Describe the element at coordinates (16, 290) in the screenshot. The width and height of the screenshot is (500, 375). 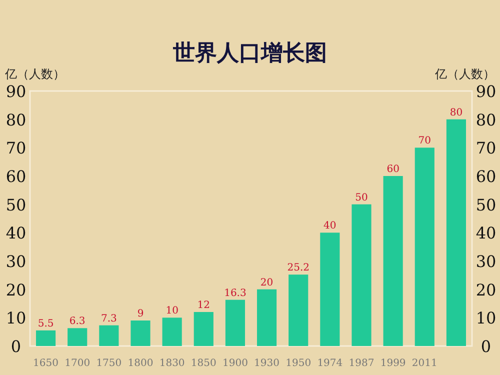
I see `y-tick-label: 20` at that location.